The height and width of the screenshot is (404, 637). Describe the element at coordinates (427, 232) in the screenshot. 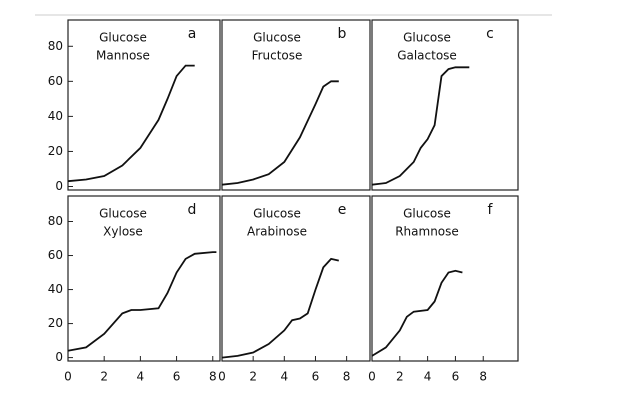

I see `panel-annotation: Rhamnose` at that location.